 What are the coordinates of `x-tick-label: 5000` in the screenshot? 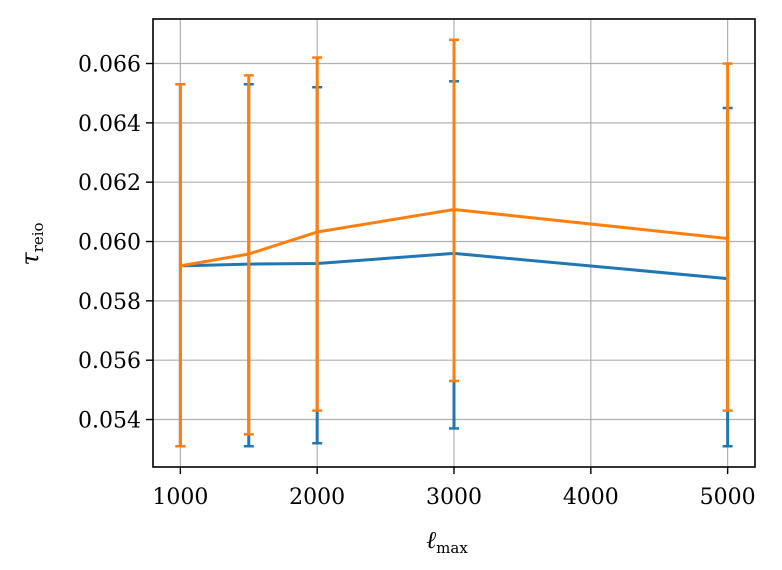 It's located at (728, 497).